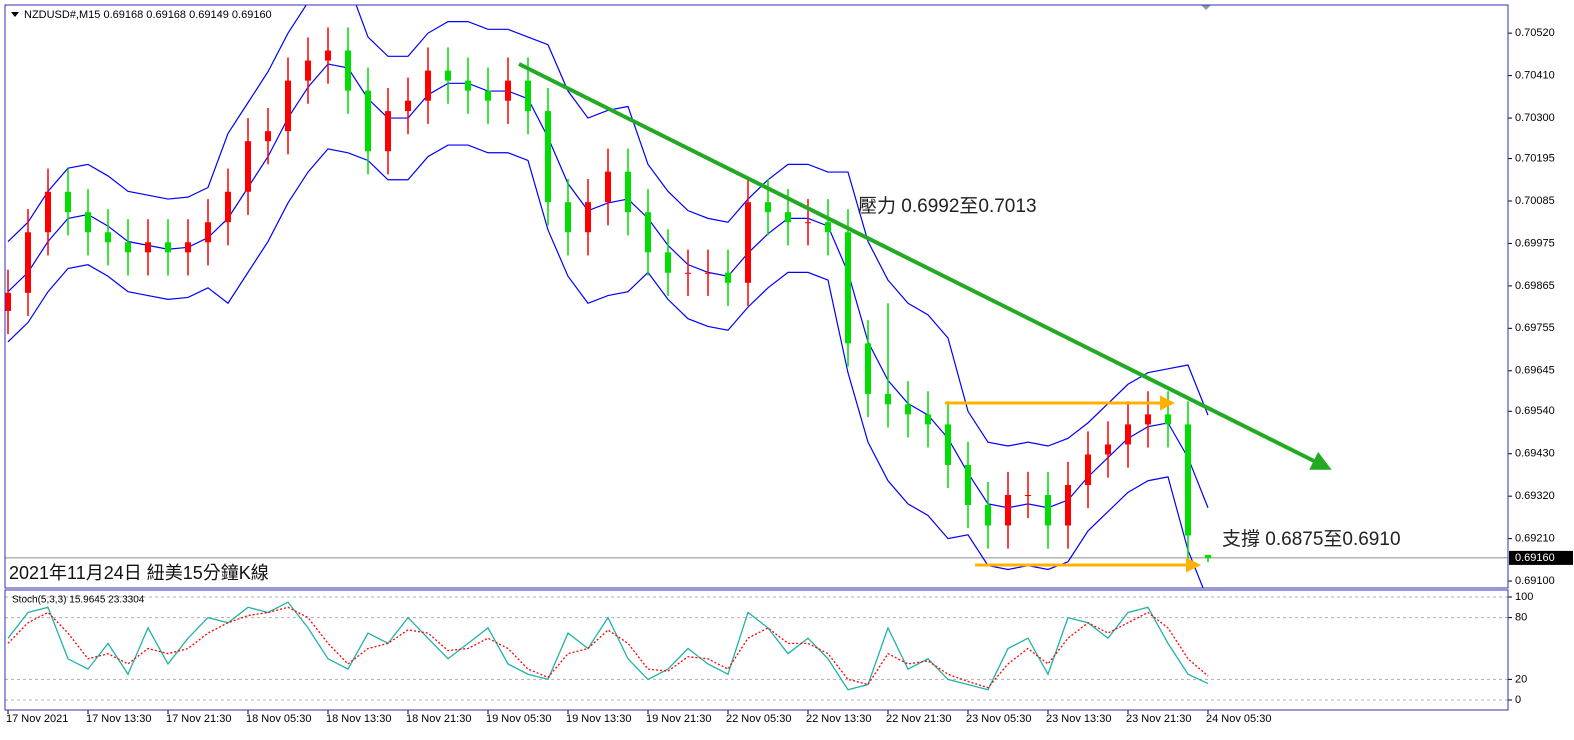 The width and height of the screenshot is (1574, 740). Describe the element at coordinates (1518, 700) in the screenshot. I see `y-tick-label: 0` at that location.